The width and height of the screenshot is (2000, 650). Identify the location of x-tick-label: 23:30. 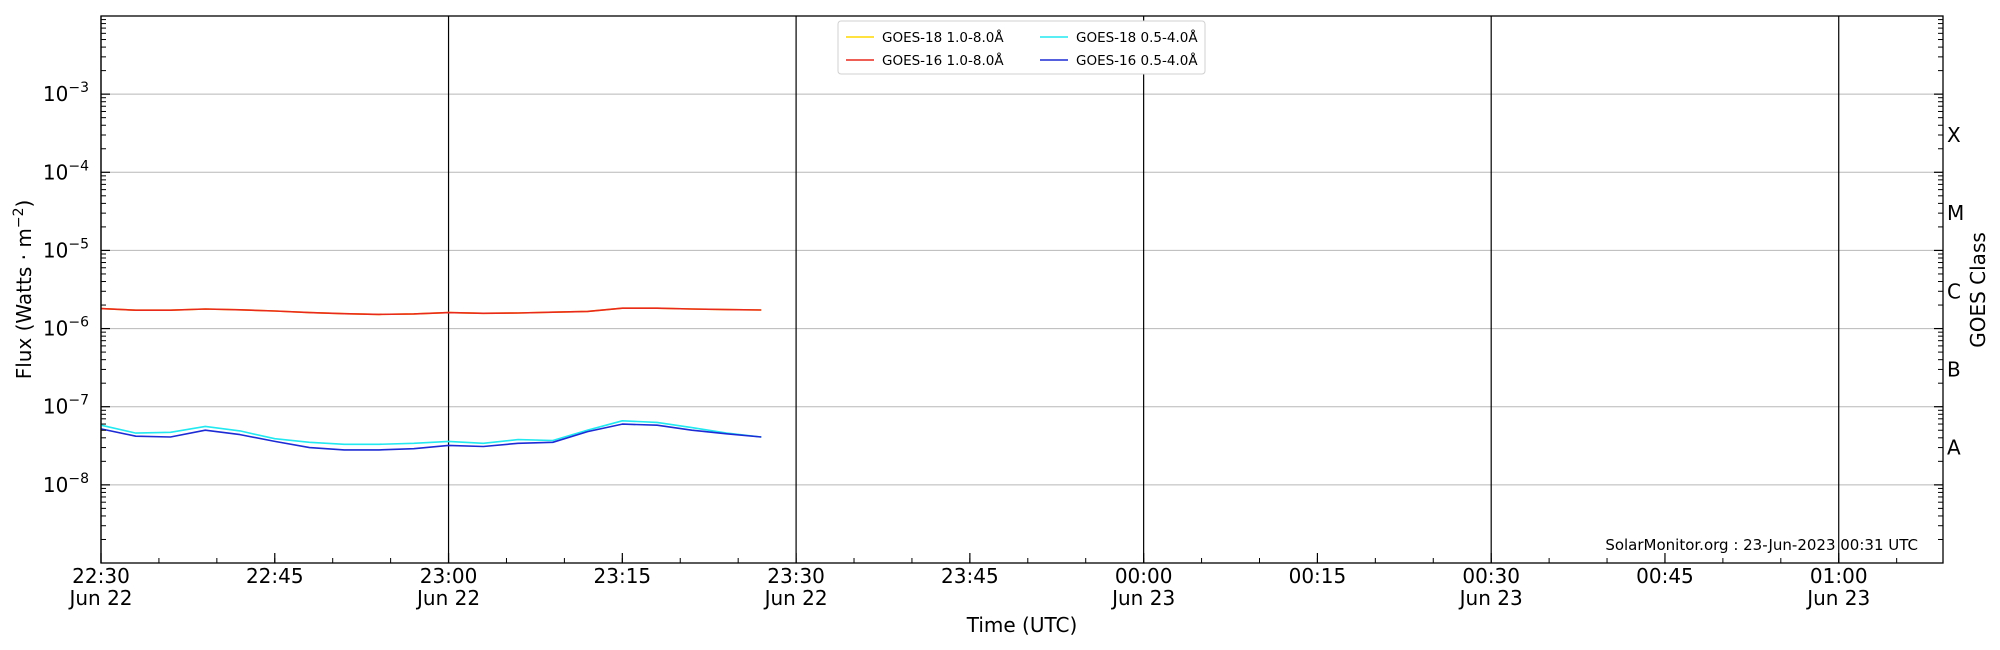
(796, 576).